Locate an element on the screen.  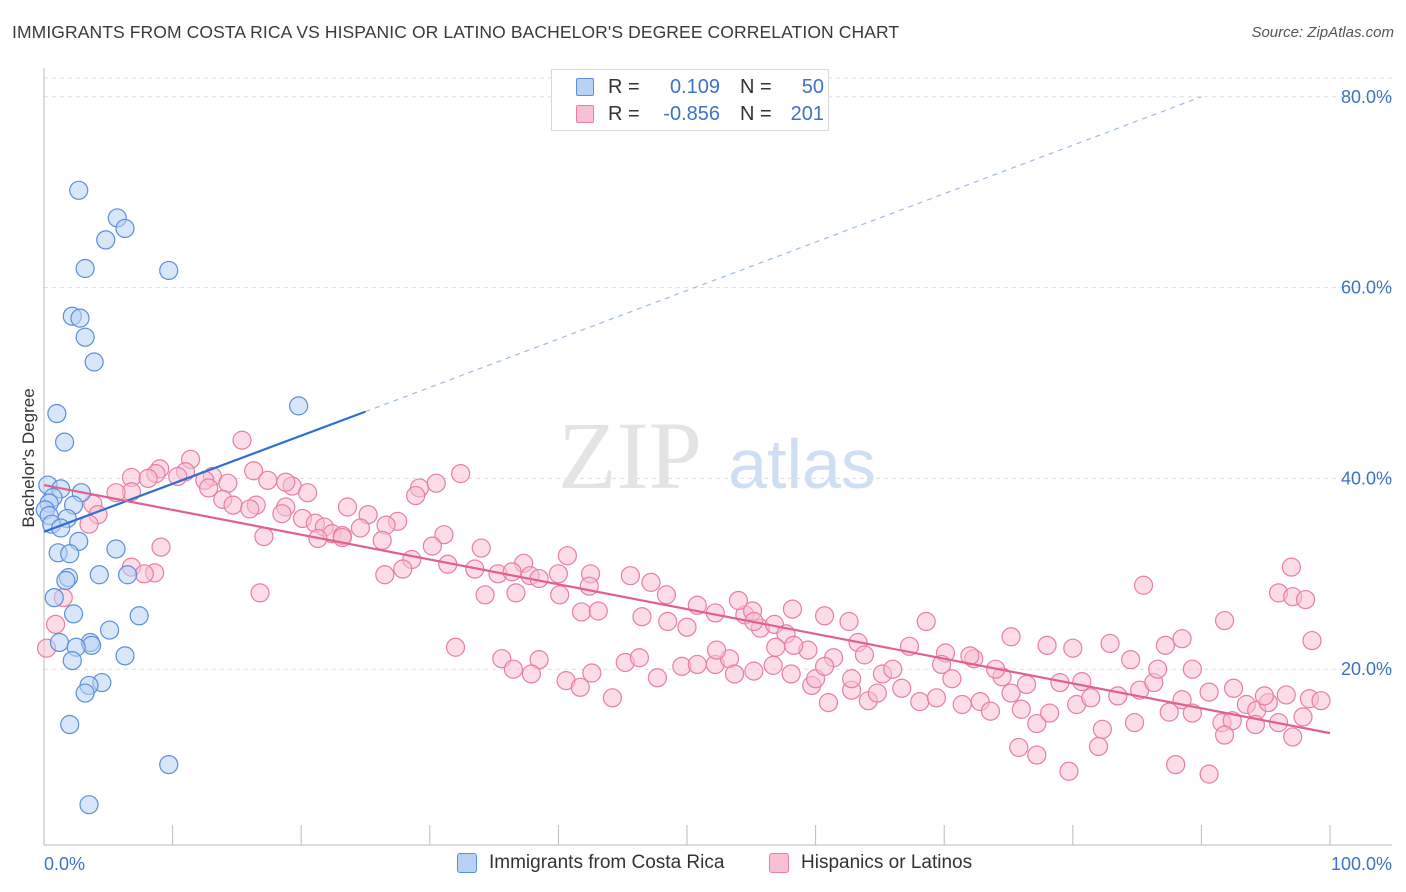
y-tick-label: 20.0% is located at coordinates (1366, 669).